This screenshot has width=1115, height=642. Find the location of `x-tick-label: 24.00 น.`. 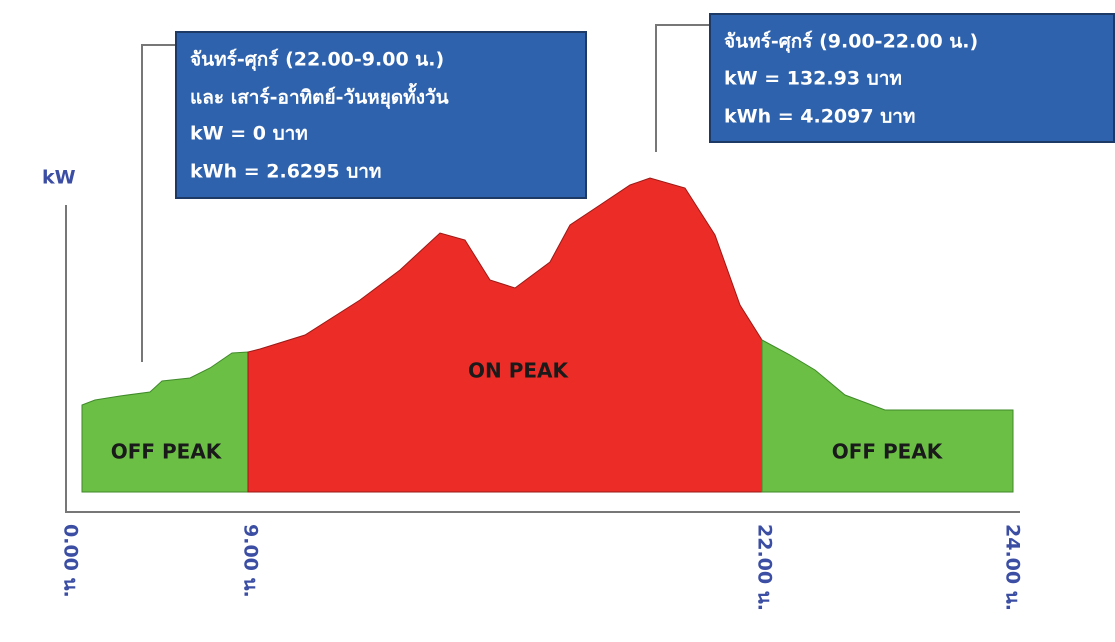

x-tick-label: 24.00 น. is located at coordinates (1013, 567).